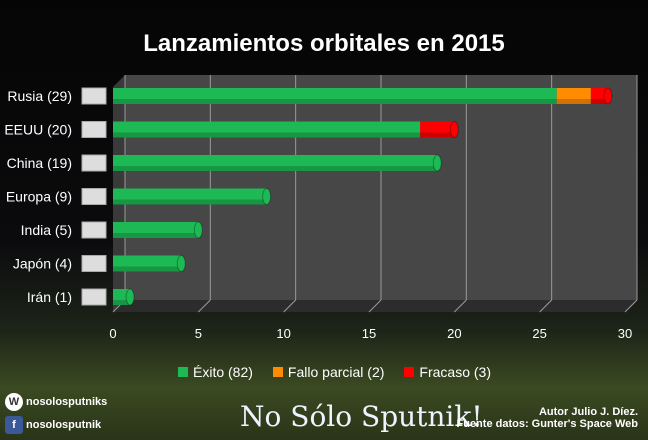 The image size is (648, 440). What do you see at coordinates (94, 297) in the screenshot?
I see `iran-flag` at bounding box center [94, 297].